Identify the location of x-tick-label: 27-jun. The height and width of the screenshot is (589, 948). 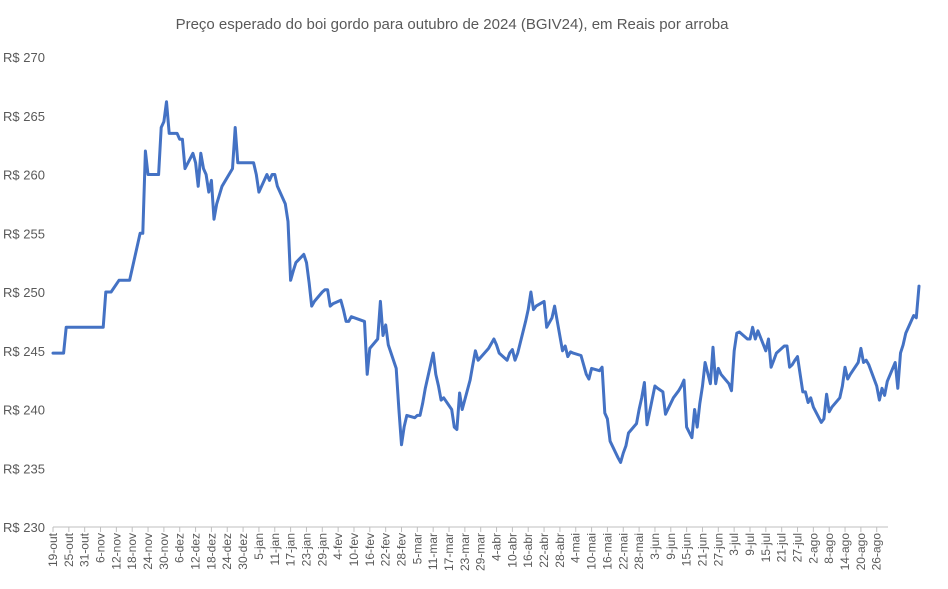
(718, 549).